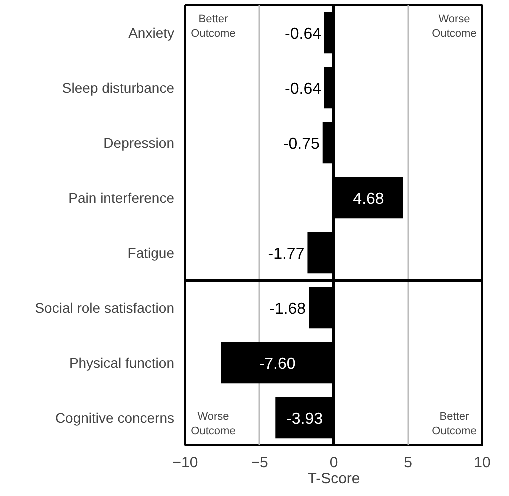 The image size is (509, 496). I want to click on y-tick-label: Sleep disturbance, so click(118, 88).